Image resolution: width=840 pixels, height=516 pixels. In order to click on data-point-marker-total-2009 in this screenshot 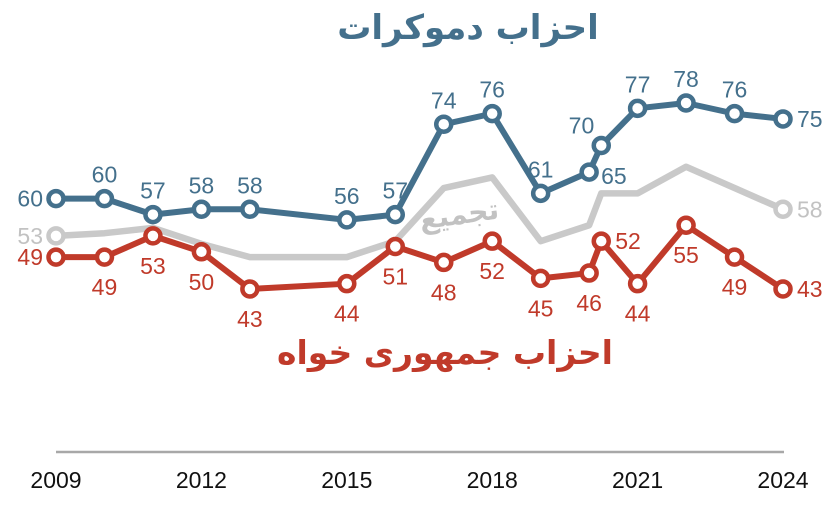, I will do `click(56, 236)`.